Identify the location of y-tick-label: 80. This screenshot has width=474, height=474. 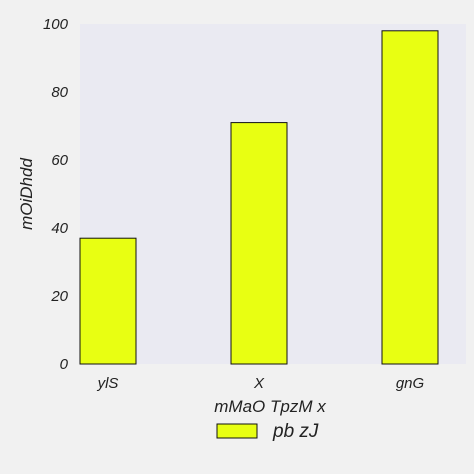
(59, 92).